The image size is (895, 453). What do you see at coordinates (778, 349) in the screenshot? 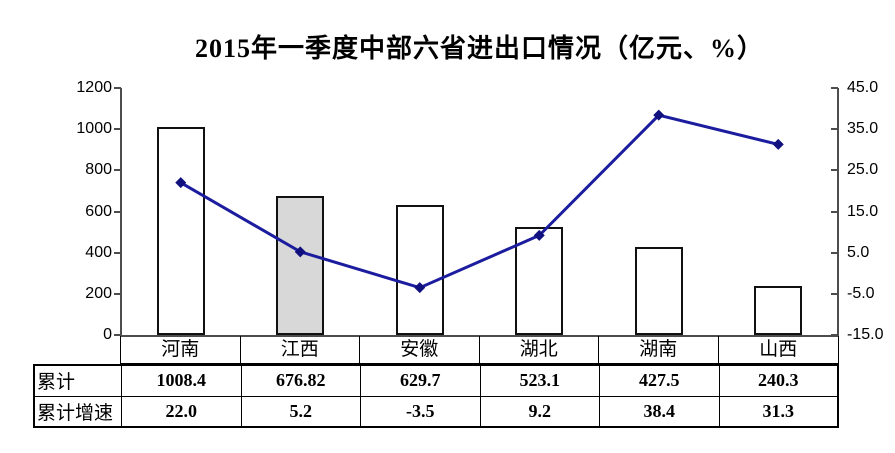
I see `category-cell-山西: 山西` at bounding box center [778, 349].